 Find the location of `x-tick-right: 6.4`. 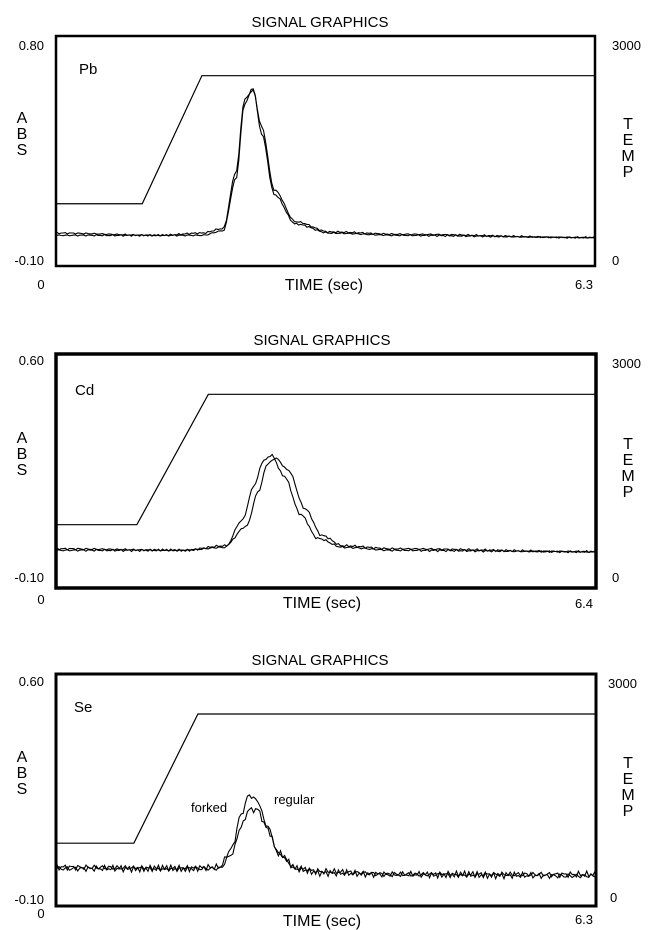

x-tick-right: 6.4 is located at coordinates (584, 603).